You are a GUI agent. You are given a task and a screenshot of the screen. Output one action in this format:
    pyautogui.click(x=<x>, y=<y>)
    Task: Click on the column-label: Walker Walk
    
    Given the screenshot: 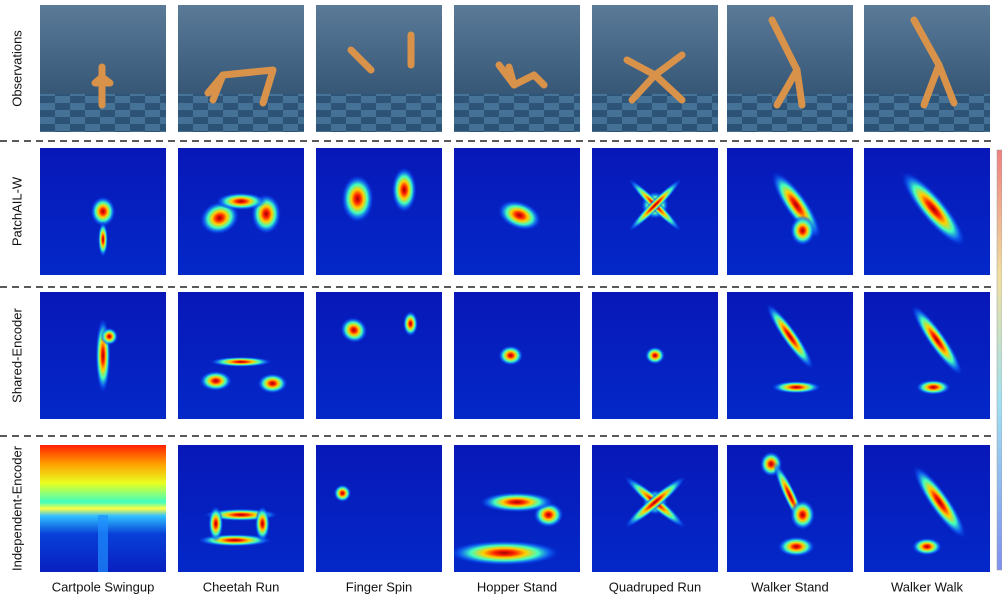 What is the action you would take?
    pyautogui.click(x=927, y=586)
    